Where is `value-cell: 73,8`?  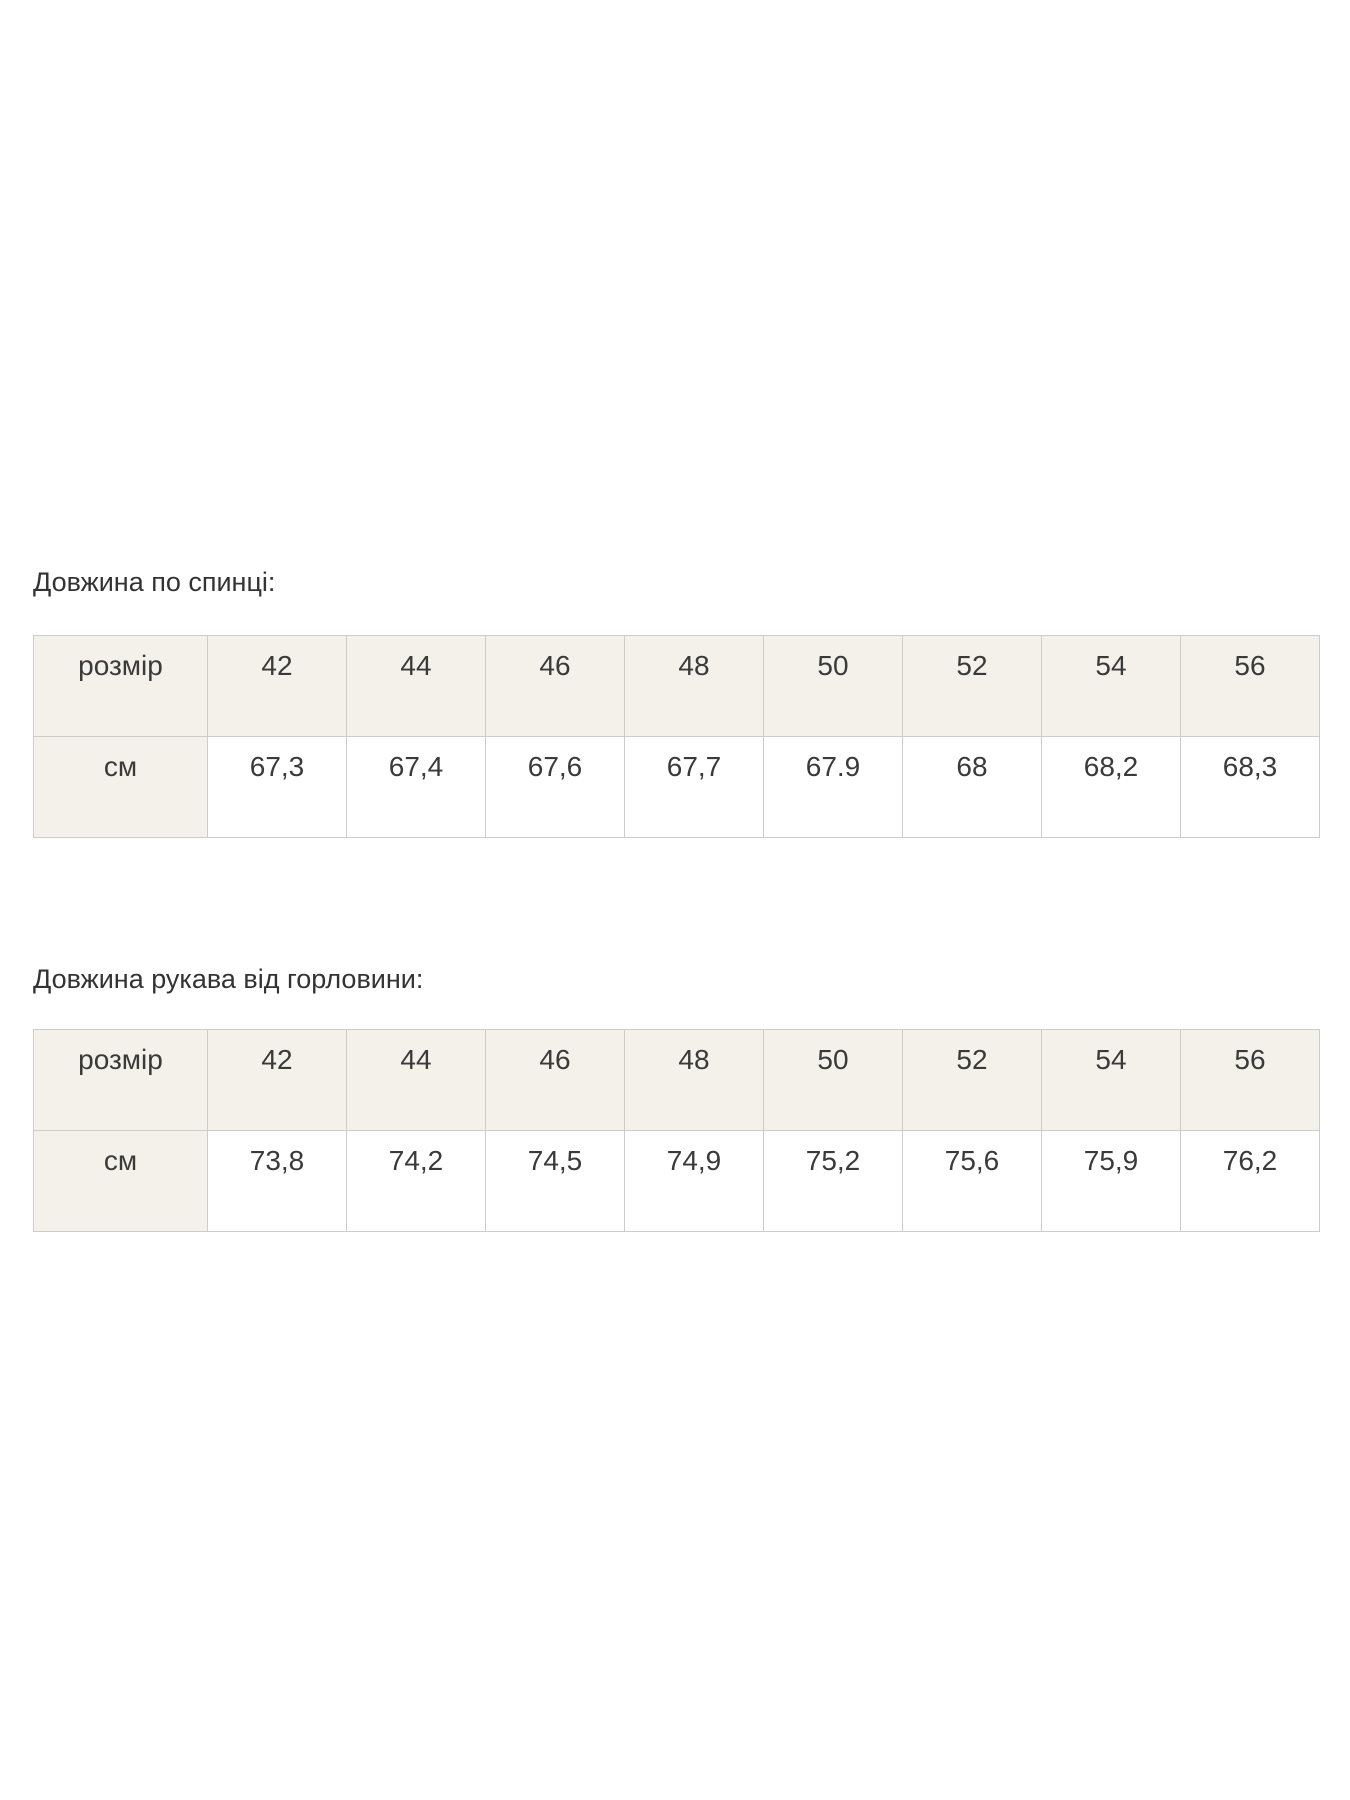 value-cell: 73,8 is located at coordinates (277, 1181).